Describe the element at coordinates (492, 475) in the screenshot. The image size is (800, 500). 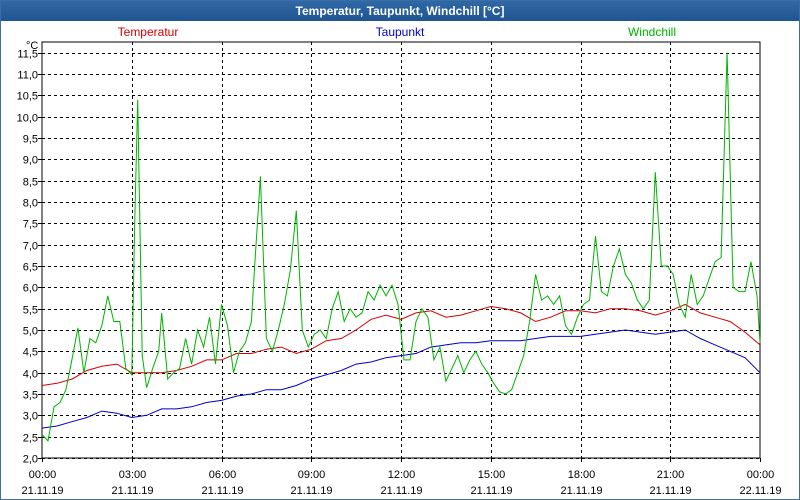
I see `x-tick-time-label: 15:00` at that location.